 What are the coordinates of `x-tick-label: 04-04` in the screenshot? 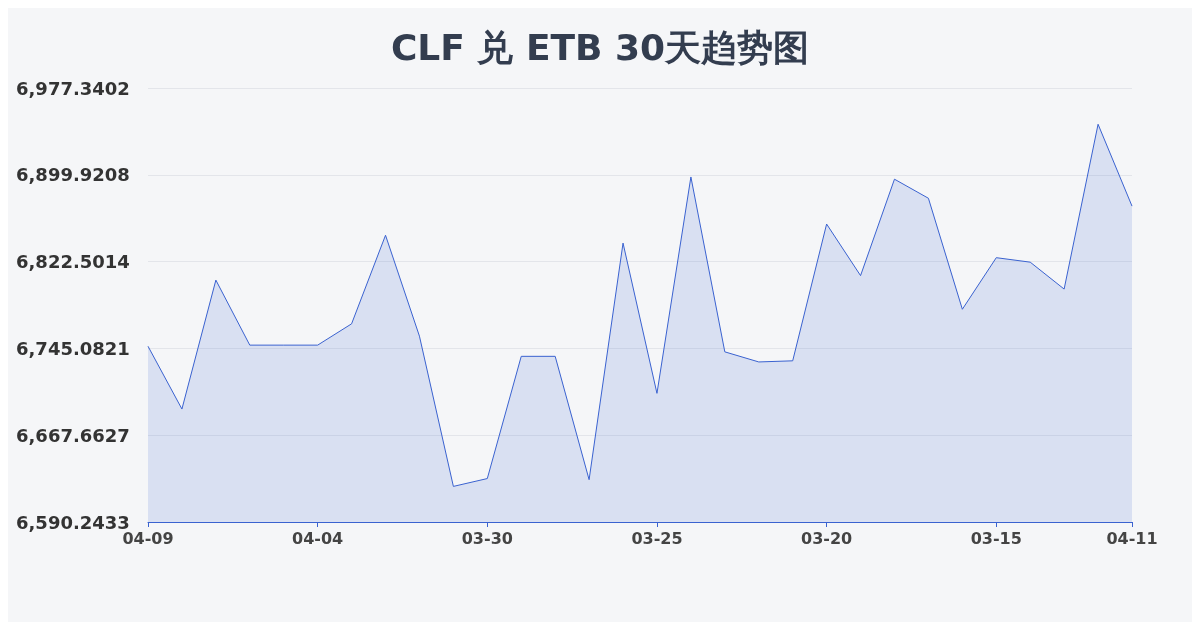 It's located at (318, 538).